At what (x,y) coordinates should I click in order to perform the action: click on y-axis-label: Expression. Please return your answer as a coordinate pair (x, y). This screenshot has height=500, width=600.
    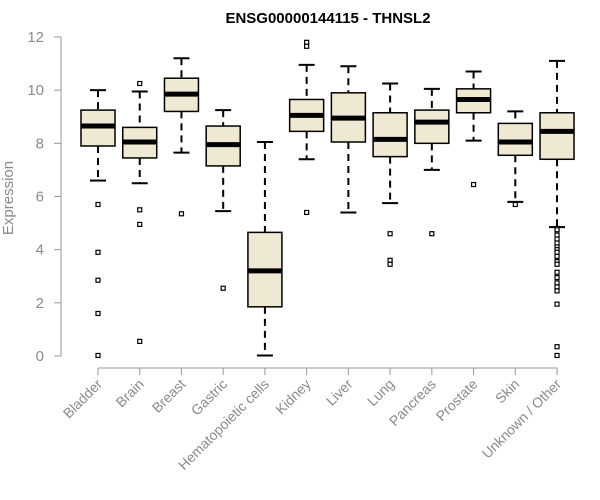
    Looking at the image, I should click on (8, 198).